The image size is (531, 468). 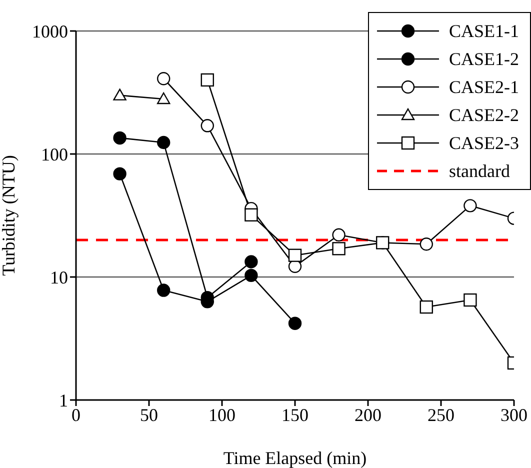 What do you see at coordinates (76, 414) in the screenshot?
I see `x-tick-label: 0` at bounding box center [76, 414].